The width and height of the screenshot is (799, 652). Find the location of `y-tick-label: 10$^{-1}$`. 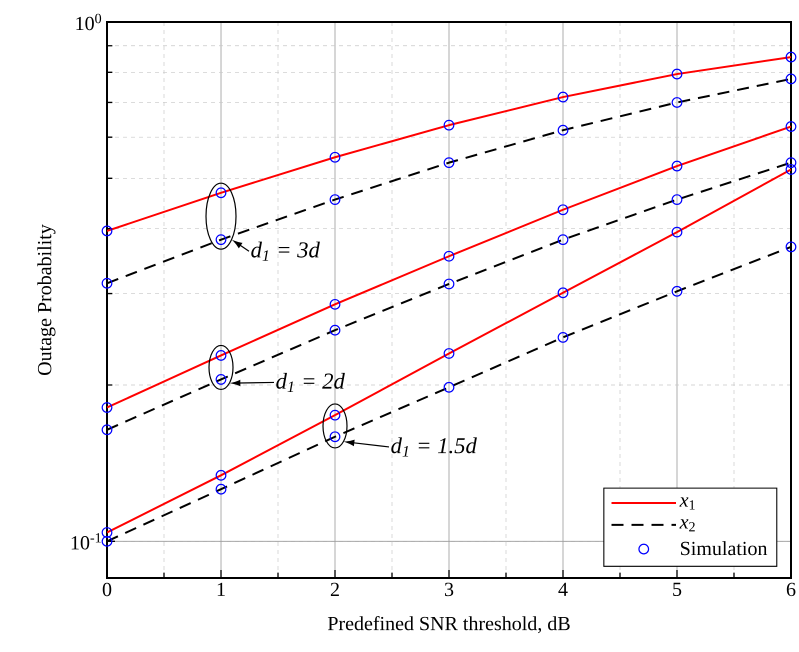

y-tick-label: 10$^{-1}$ is located at coordinates (86, 541).